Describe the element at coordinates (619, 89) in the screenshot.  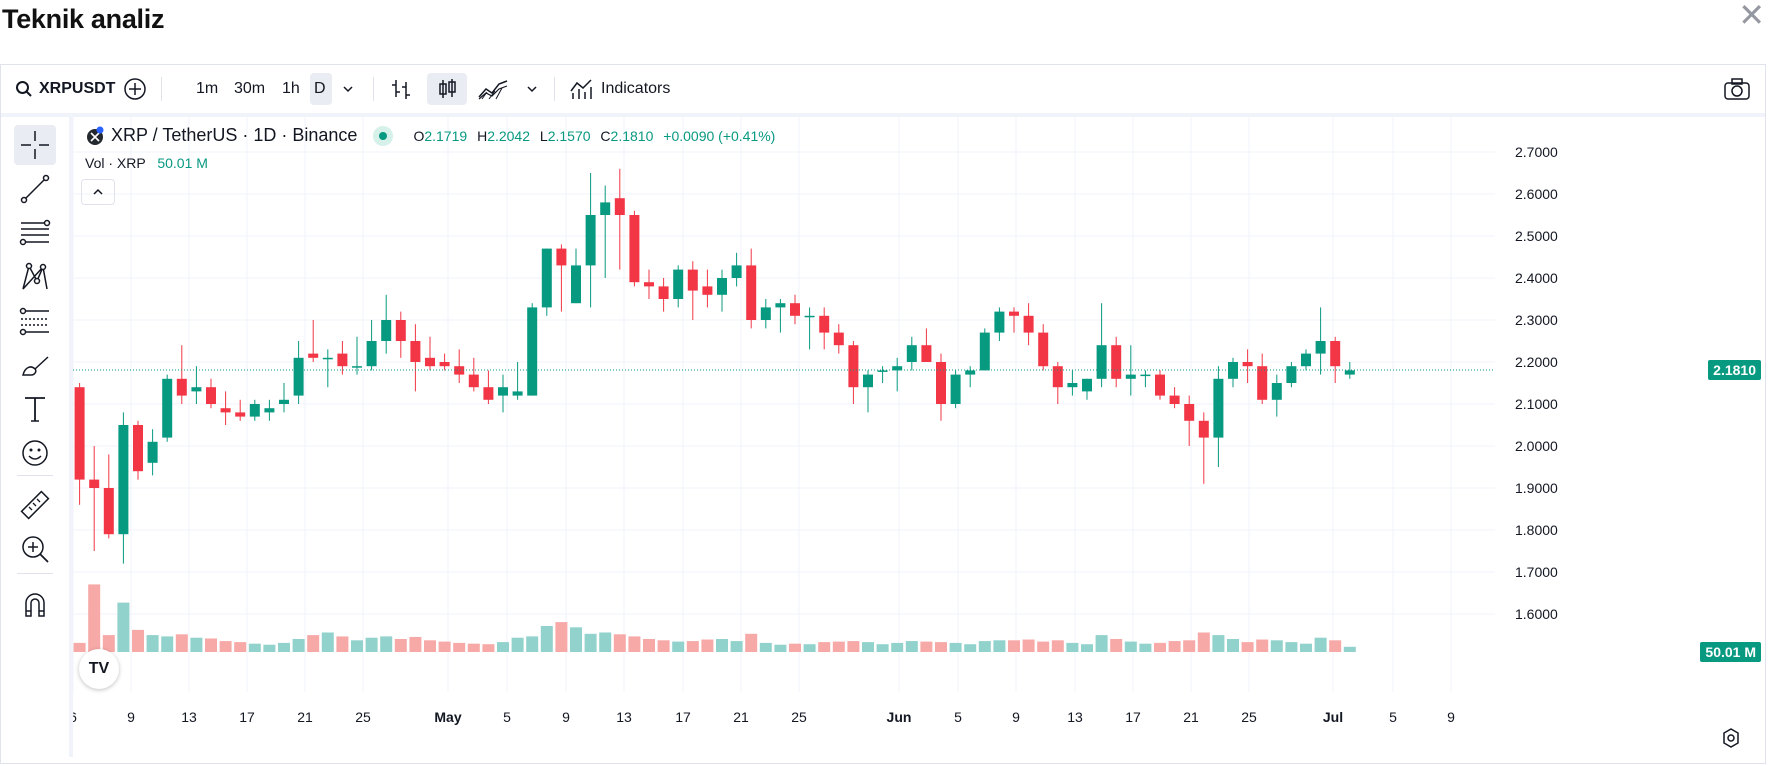
I see `indicators-button: Indicators` at that location.